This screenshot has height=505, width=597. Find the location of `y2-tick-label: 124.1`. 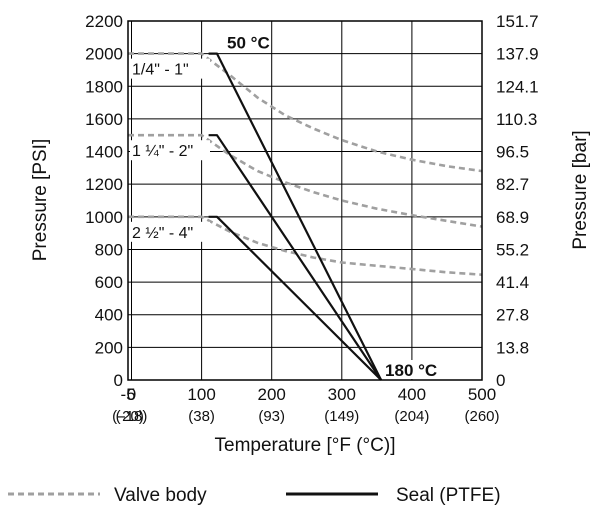

y2-tick-label: 124.1 is located at coordinates (517, 86).